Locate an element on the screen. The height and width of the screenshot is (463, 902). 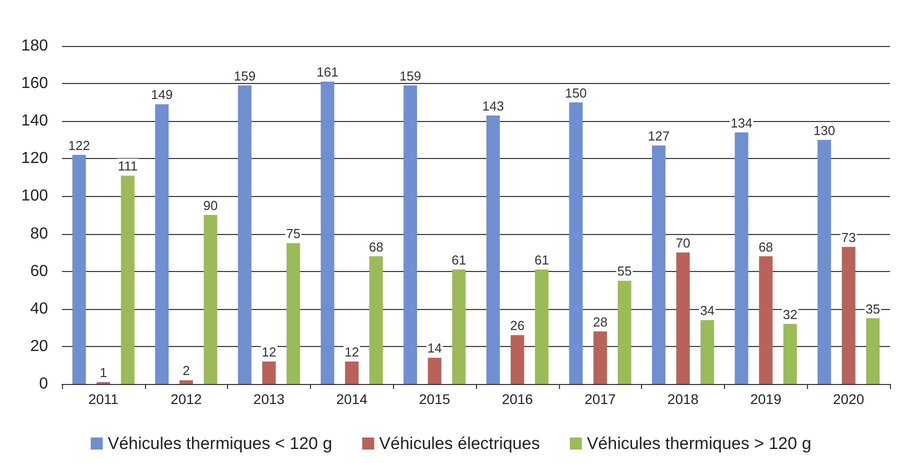
data-label: 149 is located at coordinates (162, 94).